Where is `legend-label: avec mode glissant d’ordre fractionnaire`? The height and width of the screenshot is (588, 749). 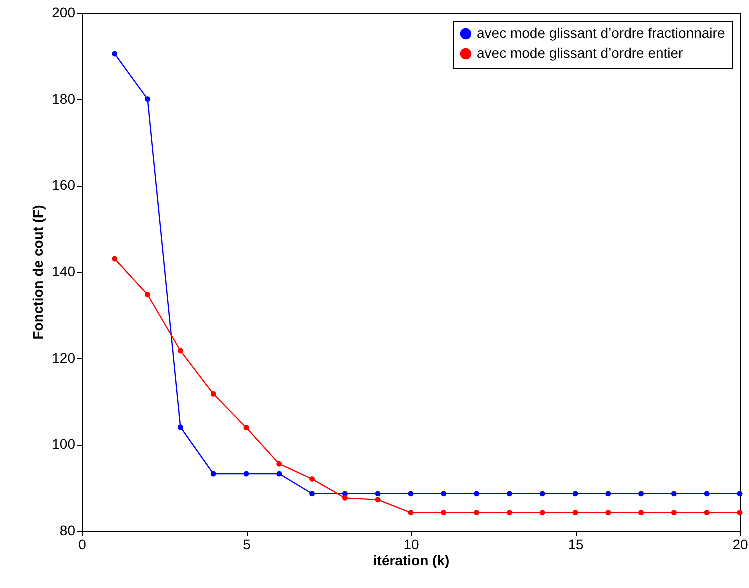
legend-label: avec mode glissant d’ordre fractionnaire is located at coordinates (601, 33).